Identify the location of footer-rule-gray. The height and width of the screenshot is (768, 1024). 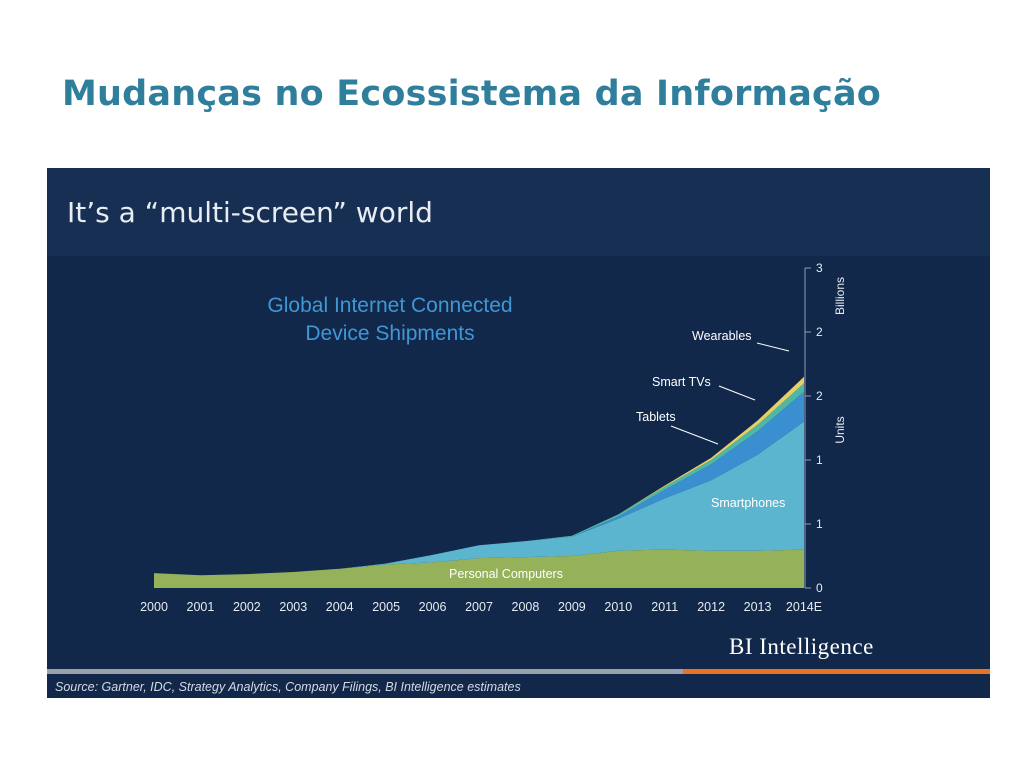
(365, 671).